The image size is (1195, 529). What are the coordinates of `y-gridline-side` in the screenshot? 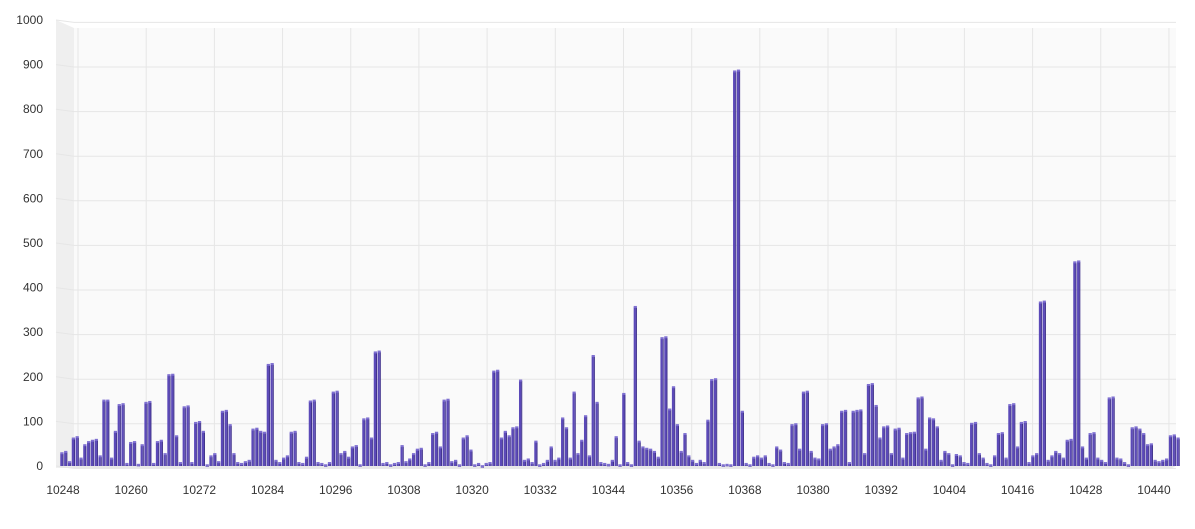 It's located at (65, 422).